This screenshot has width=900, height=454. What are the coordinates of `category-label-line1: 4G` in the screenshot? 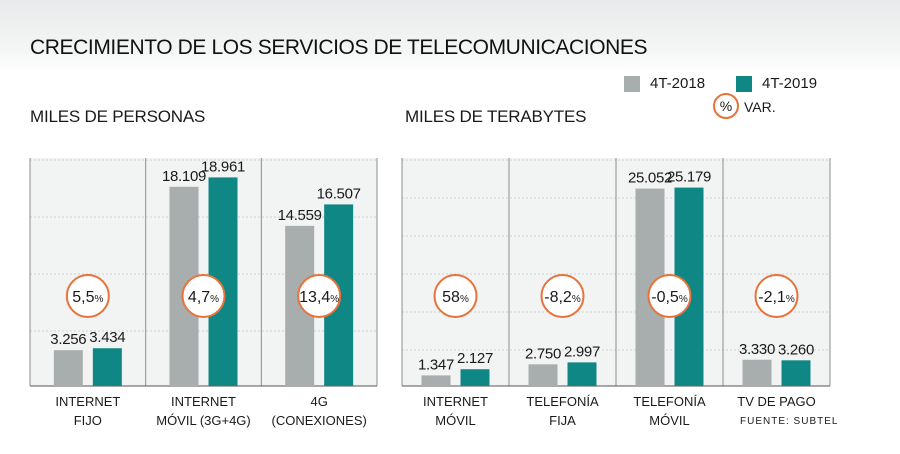 It's located at (318, 401).